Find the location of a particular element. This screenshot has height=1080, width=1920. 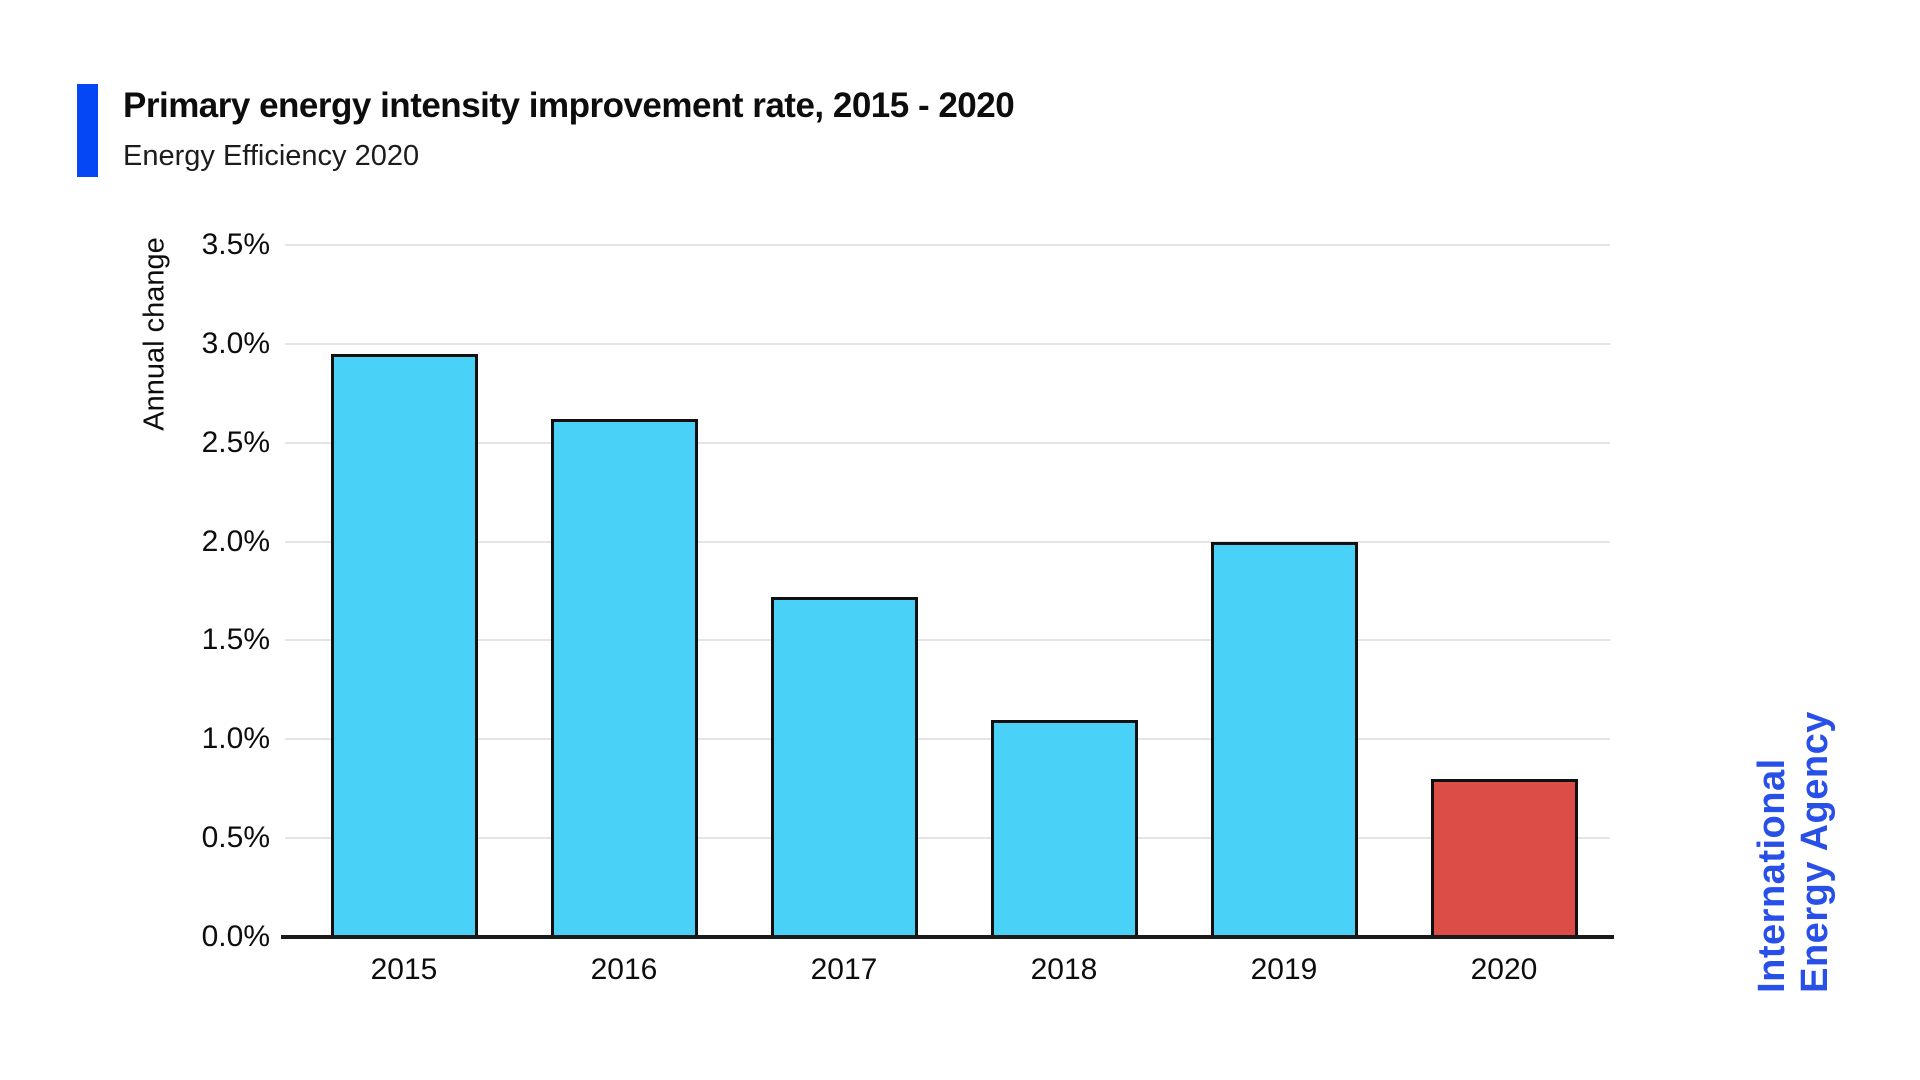

bar-2019 is located at coordinates (1284, 739).